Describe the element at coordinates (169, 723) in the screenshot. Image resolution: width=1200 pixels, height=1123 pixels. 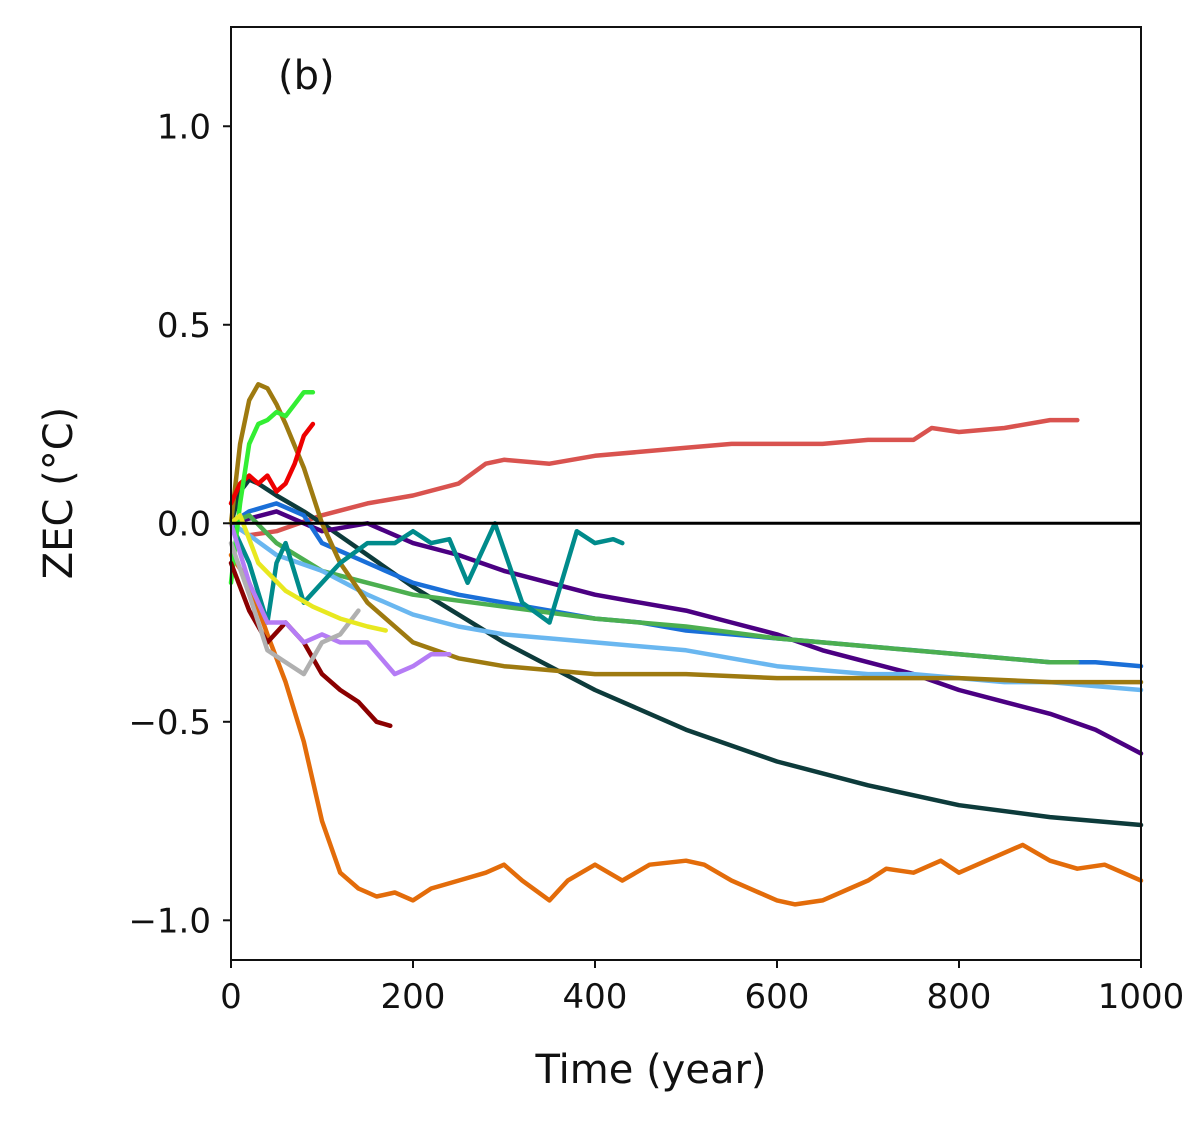
I see `y-tick-label: −0.5` at that location.